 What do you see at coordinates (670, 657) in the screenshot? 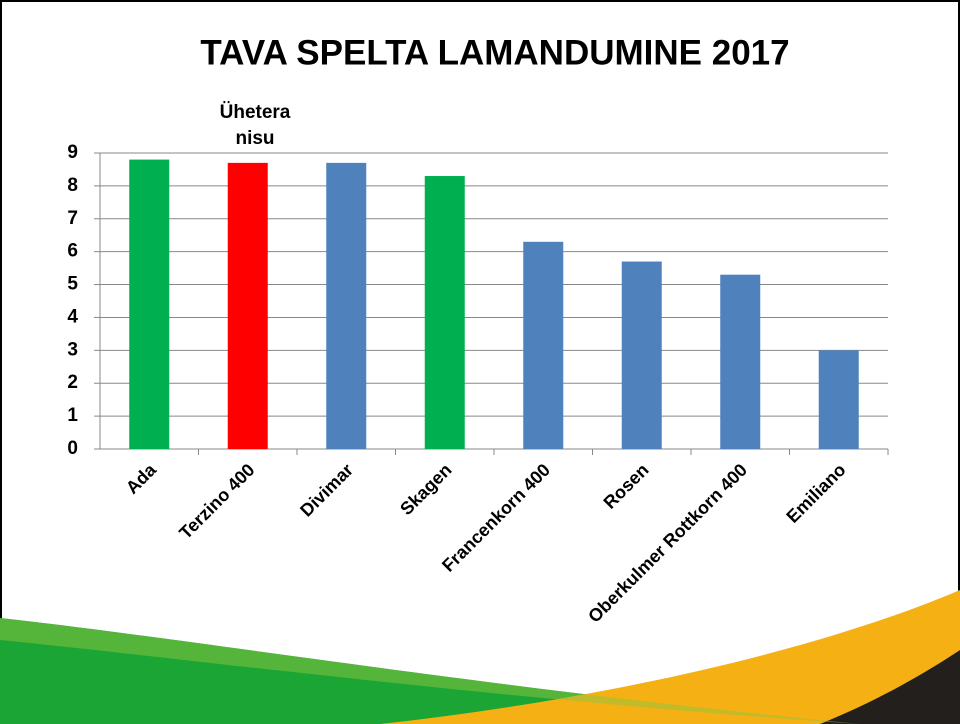
I see `yellow-swoosh` at bounding box center [670, 657].